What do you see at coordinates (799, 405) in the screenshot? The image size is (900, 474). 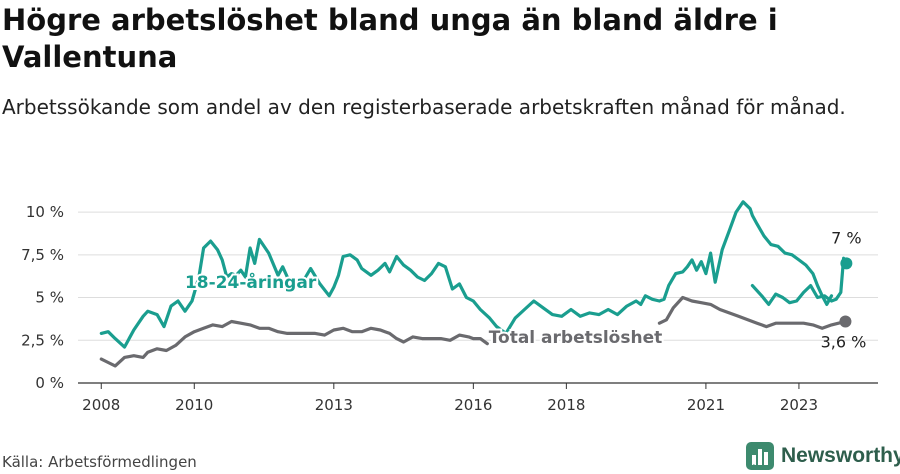 I see `x-tick-label: 2023` at bounding box center [799, 405].